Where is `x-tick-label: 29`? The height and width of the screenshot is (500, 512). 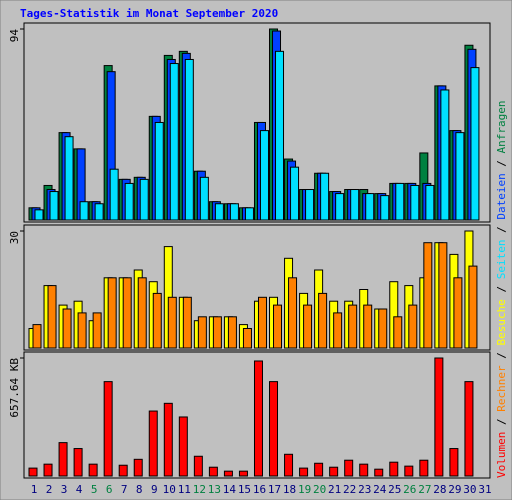 x-tick-label: 29 is located at coordinates (454, 489).